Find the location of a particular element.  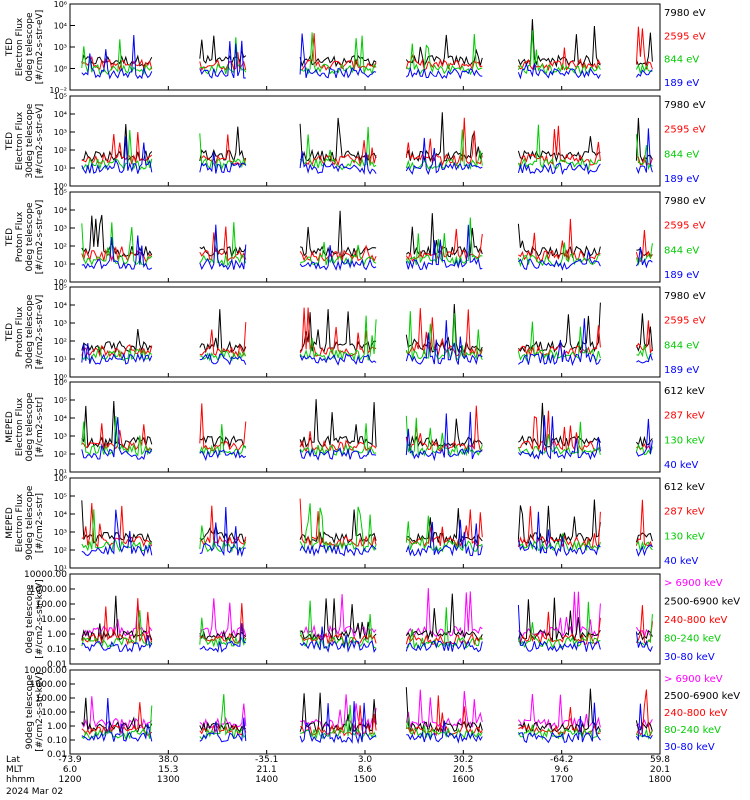

y-tick-label: 10¹ is located at coordinates (60, 264).